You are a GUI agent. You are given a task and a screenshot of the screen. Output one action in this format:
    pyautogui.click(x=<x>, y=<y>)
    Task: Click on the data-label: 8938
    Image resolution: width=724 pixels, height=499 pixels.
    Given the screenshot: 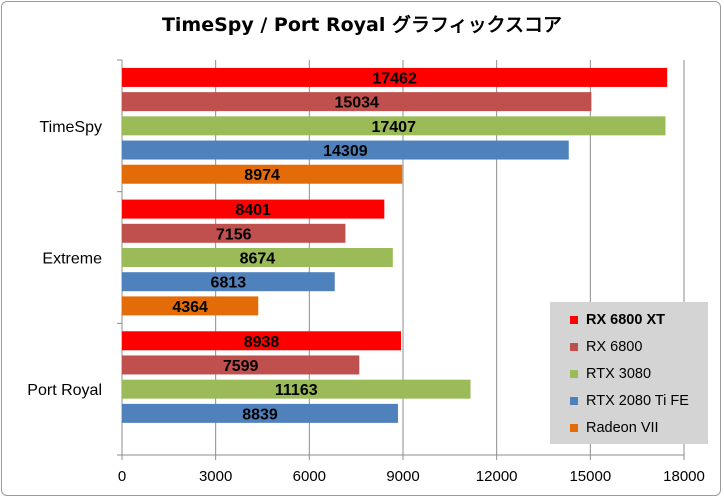 What is the action you would take?
    pyautogui.click(x=262, y=342)
    